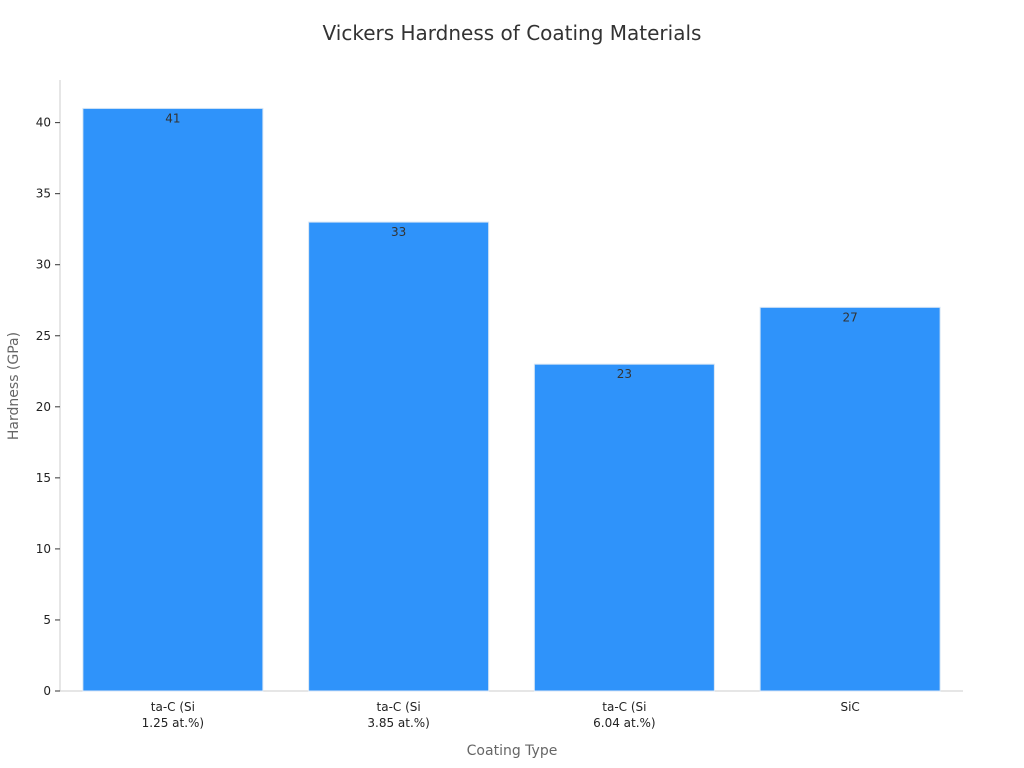 The height and width of the screenshot is (768, 1024). Describe the element at coordinates (624, 715) in the screenshot. I see `x-tick-label: ta-C (Si 6.04 at.%)` at that location.